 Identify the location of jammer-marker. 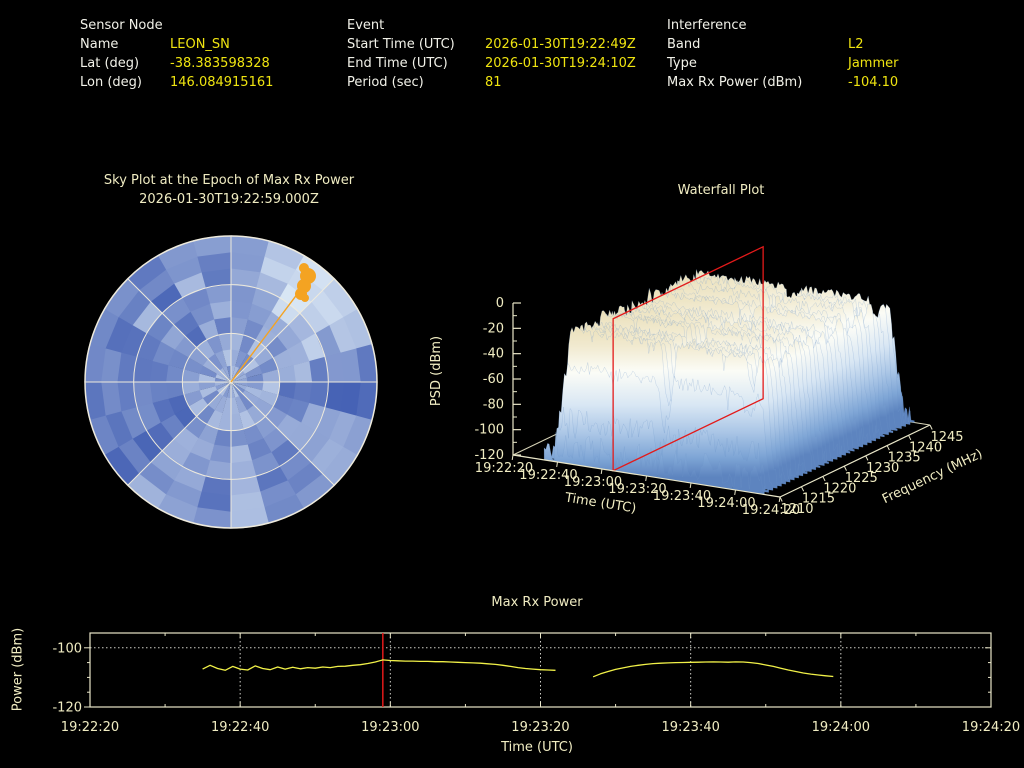
(305, 298).